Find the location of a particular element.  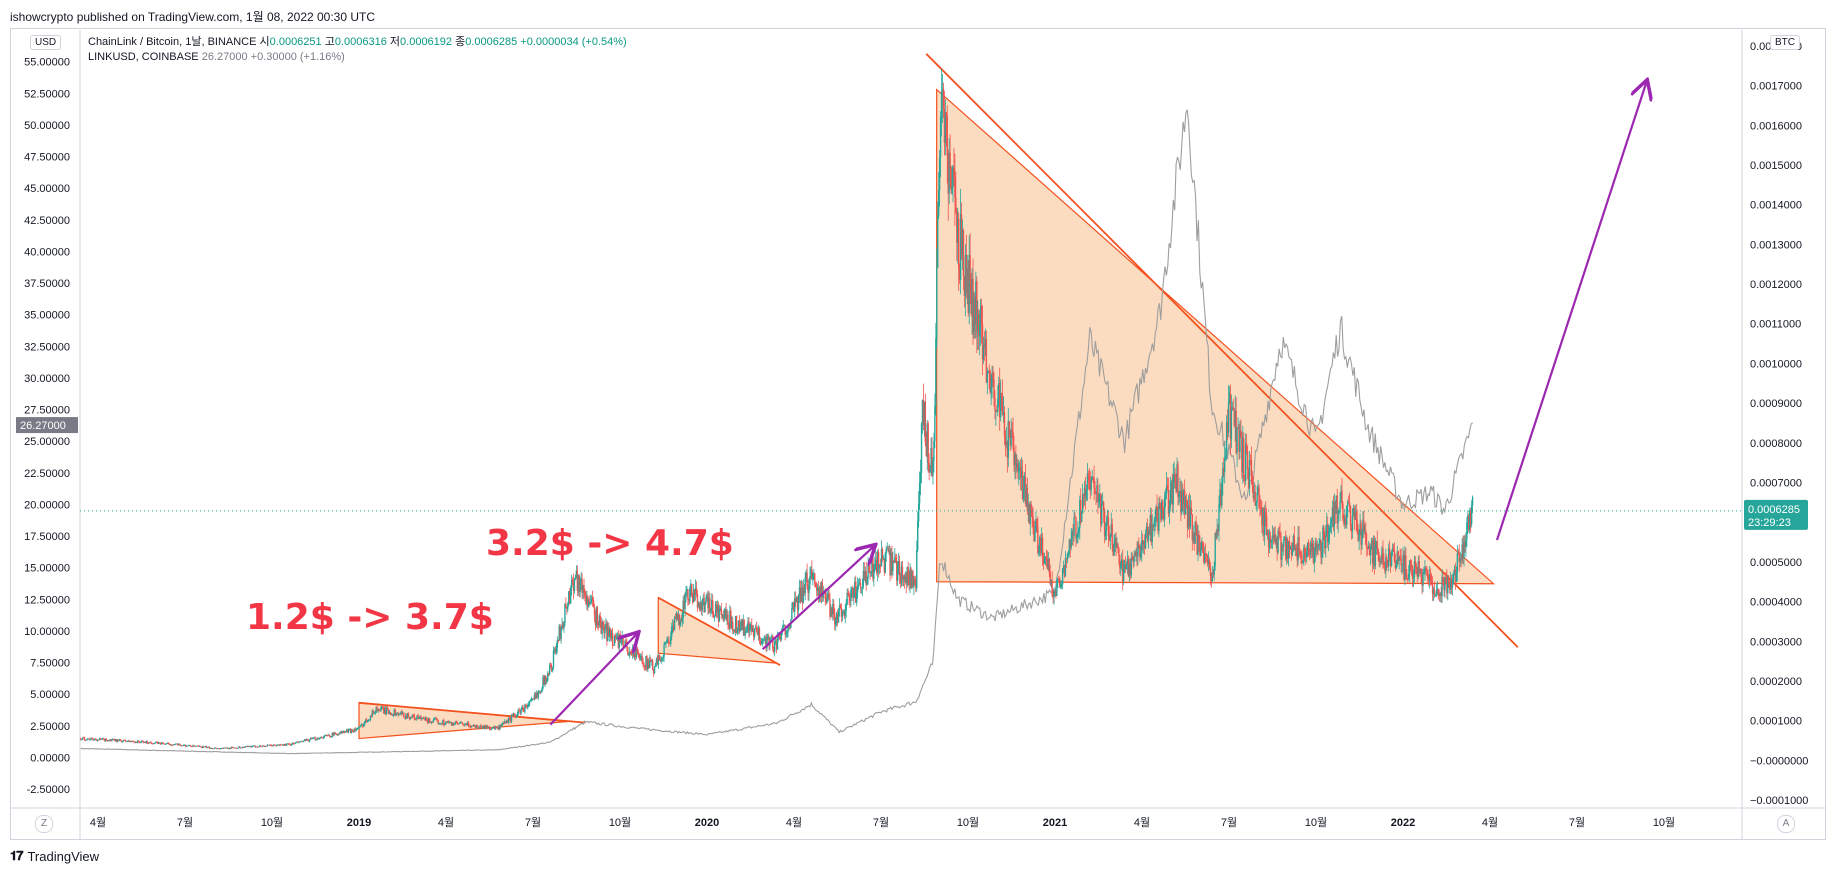

legend-symbol: ChainLink / Bitcoin, 1날, BINANCE is located at coordinates (172, 42).